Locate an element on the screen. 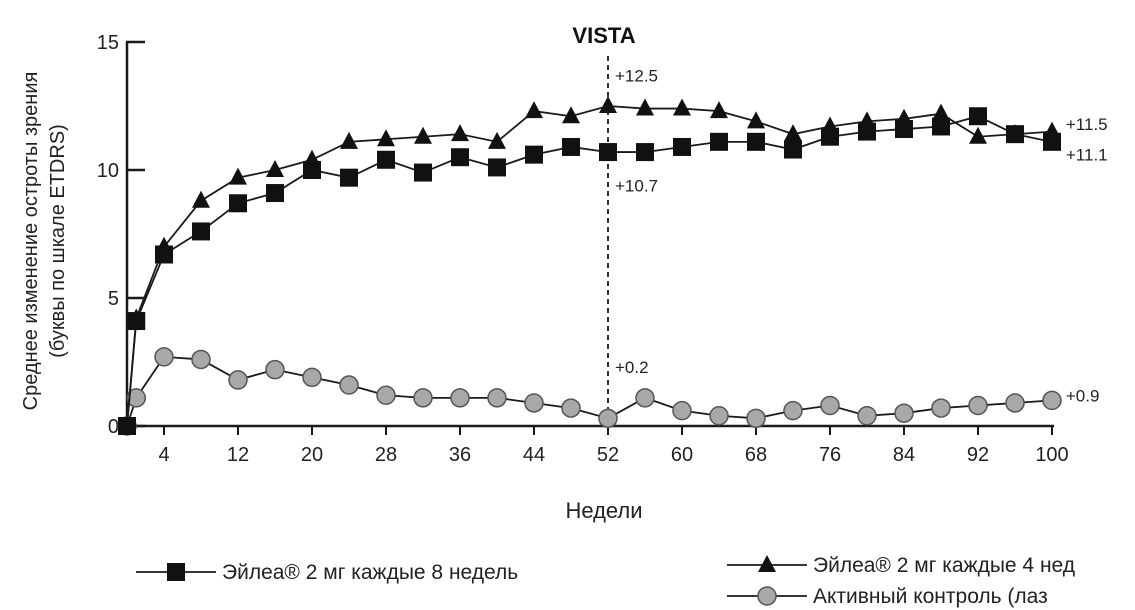 This screenshot has height=610, width=1135. data-label-5: +0.9 is located at coordinates (1083, 395).